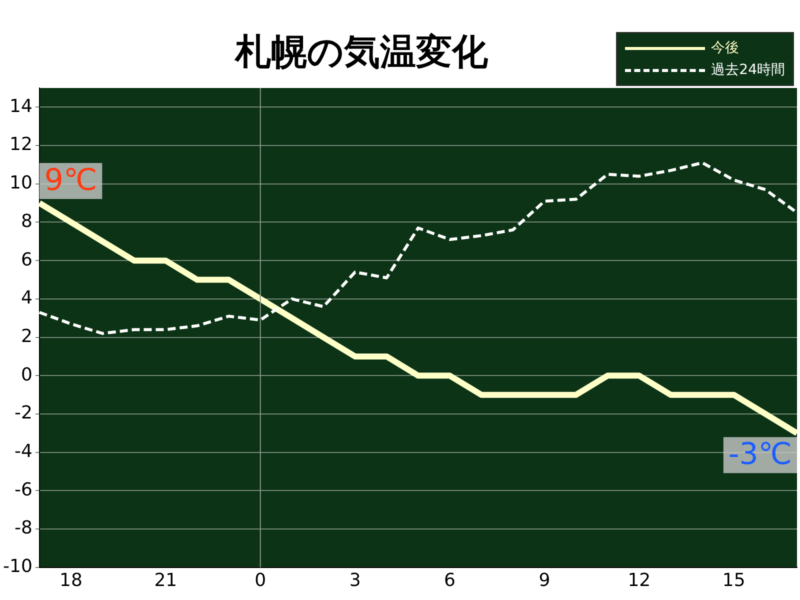  What do you see at coordinates (71, 580) in the screenshot?
I see `x-tick-label: 18` at bounding box center [71, 580].